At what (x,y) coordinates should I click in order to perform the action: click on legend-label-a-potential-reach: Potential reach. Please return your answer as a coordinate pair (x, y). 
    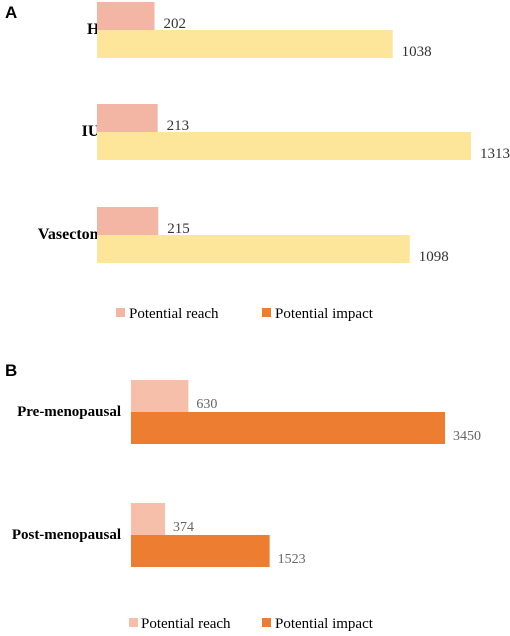
    Looking at the image, I should click on (174, 314).